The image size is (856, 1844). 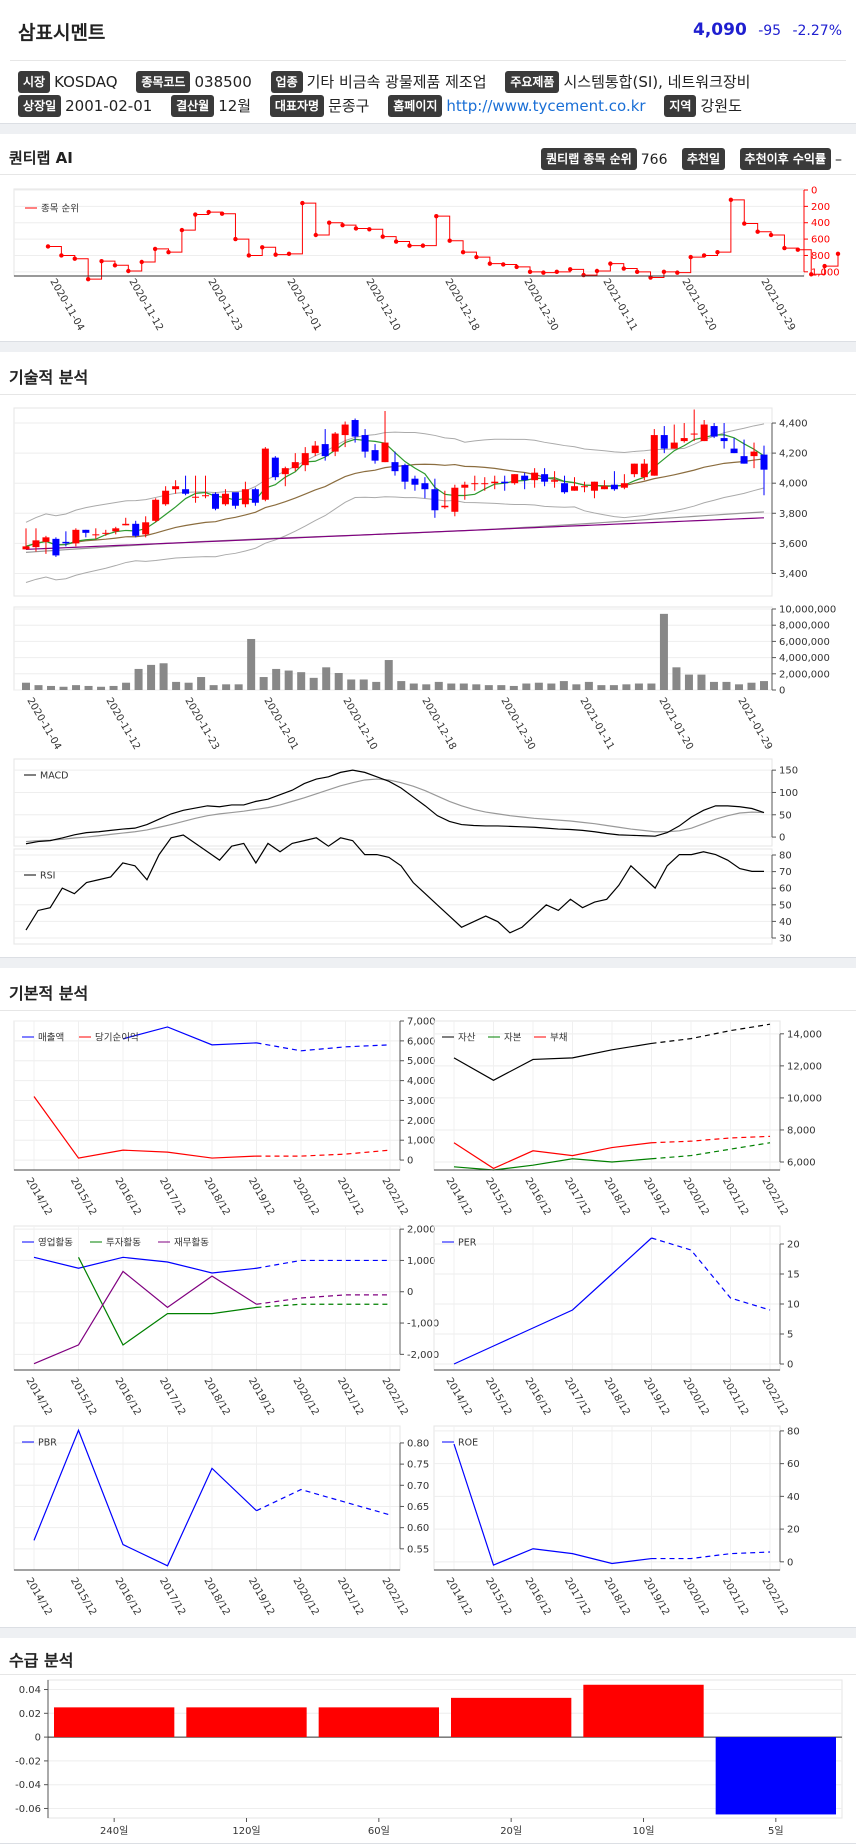 What do you see at coordinates (286, 82) in the screenshot?
I see `industry-tag: 업종` at bounding box center [286, 82].